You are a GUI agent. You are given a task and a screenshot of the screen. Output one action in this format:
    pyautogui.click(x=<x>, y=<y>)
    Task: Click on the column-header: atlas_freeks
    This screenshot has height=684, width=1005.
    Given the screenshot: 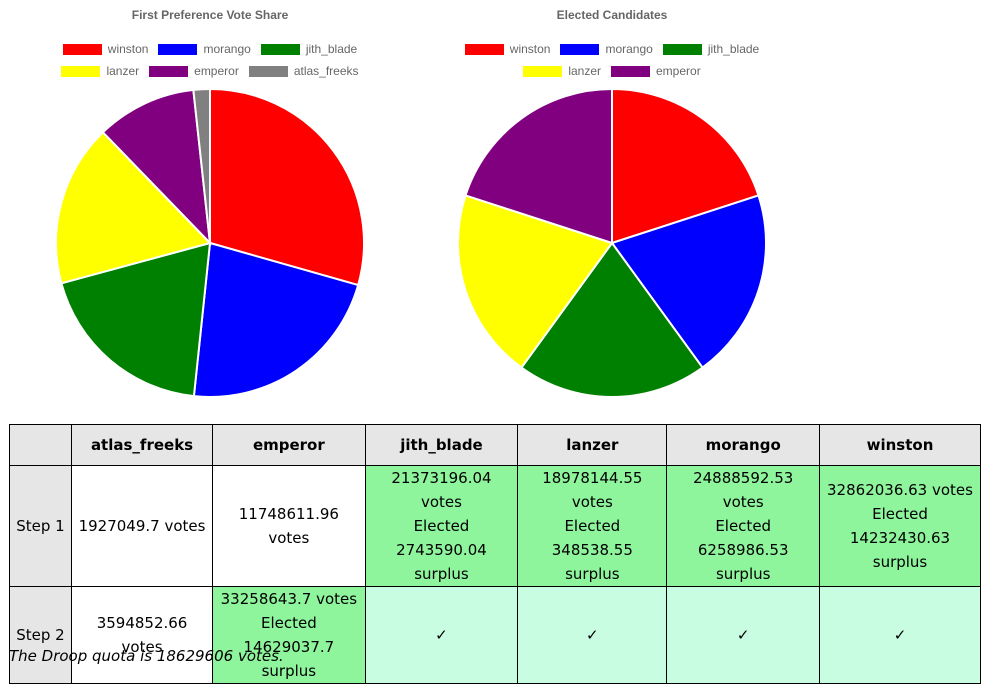 What is the action you would take?
    pyautogui.click(x=142, y=445)
    